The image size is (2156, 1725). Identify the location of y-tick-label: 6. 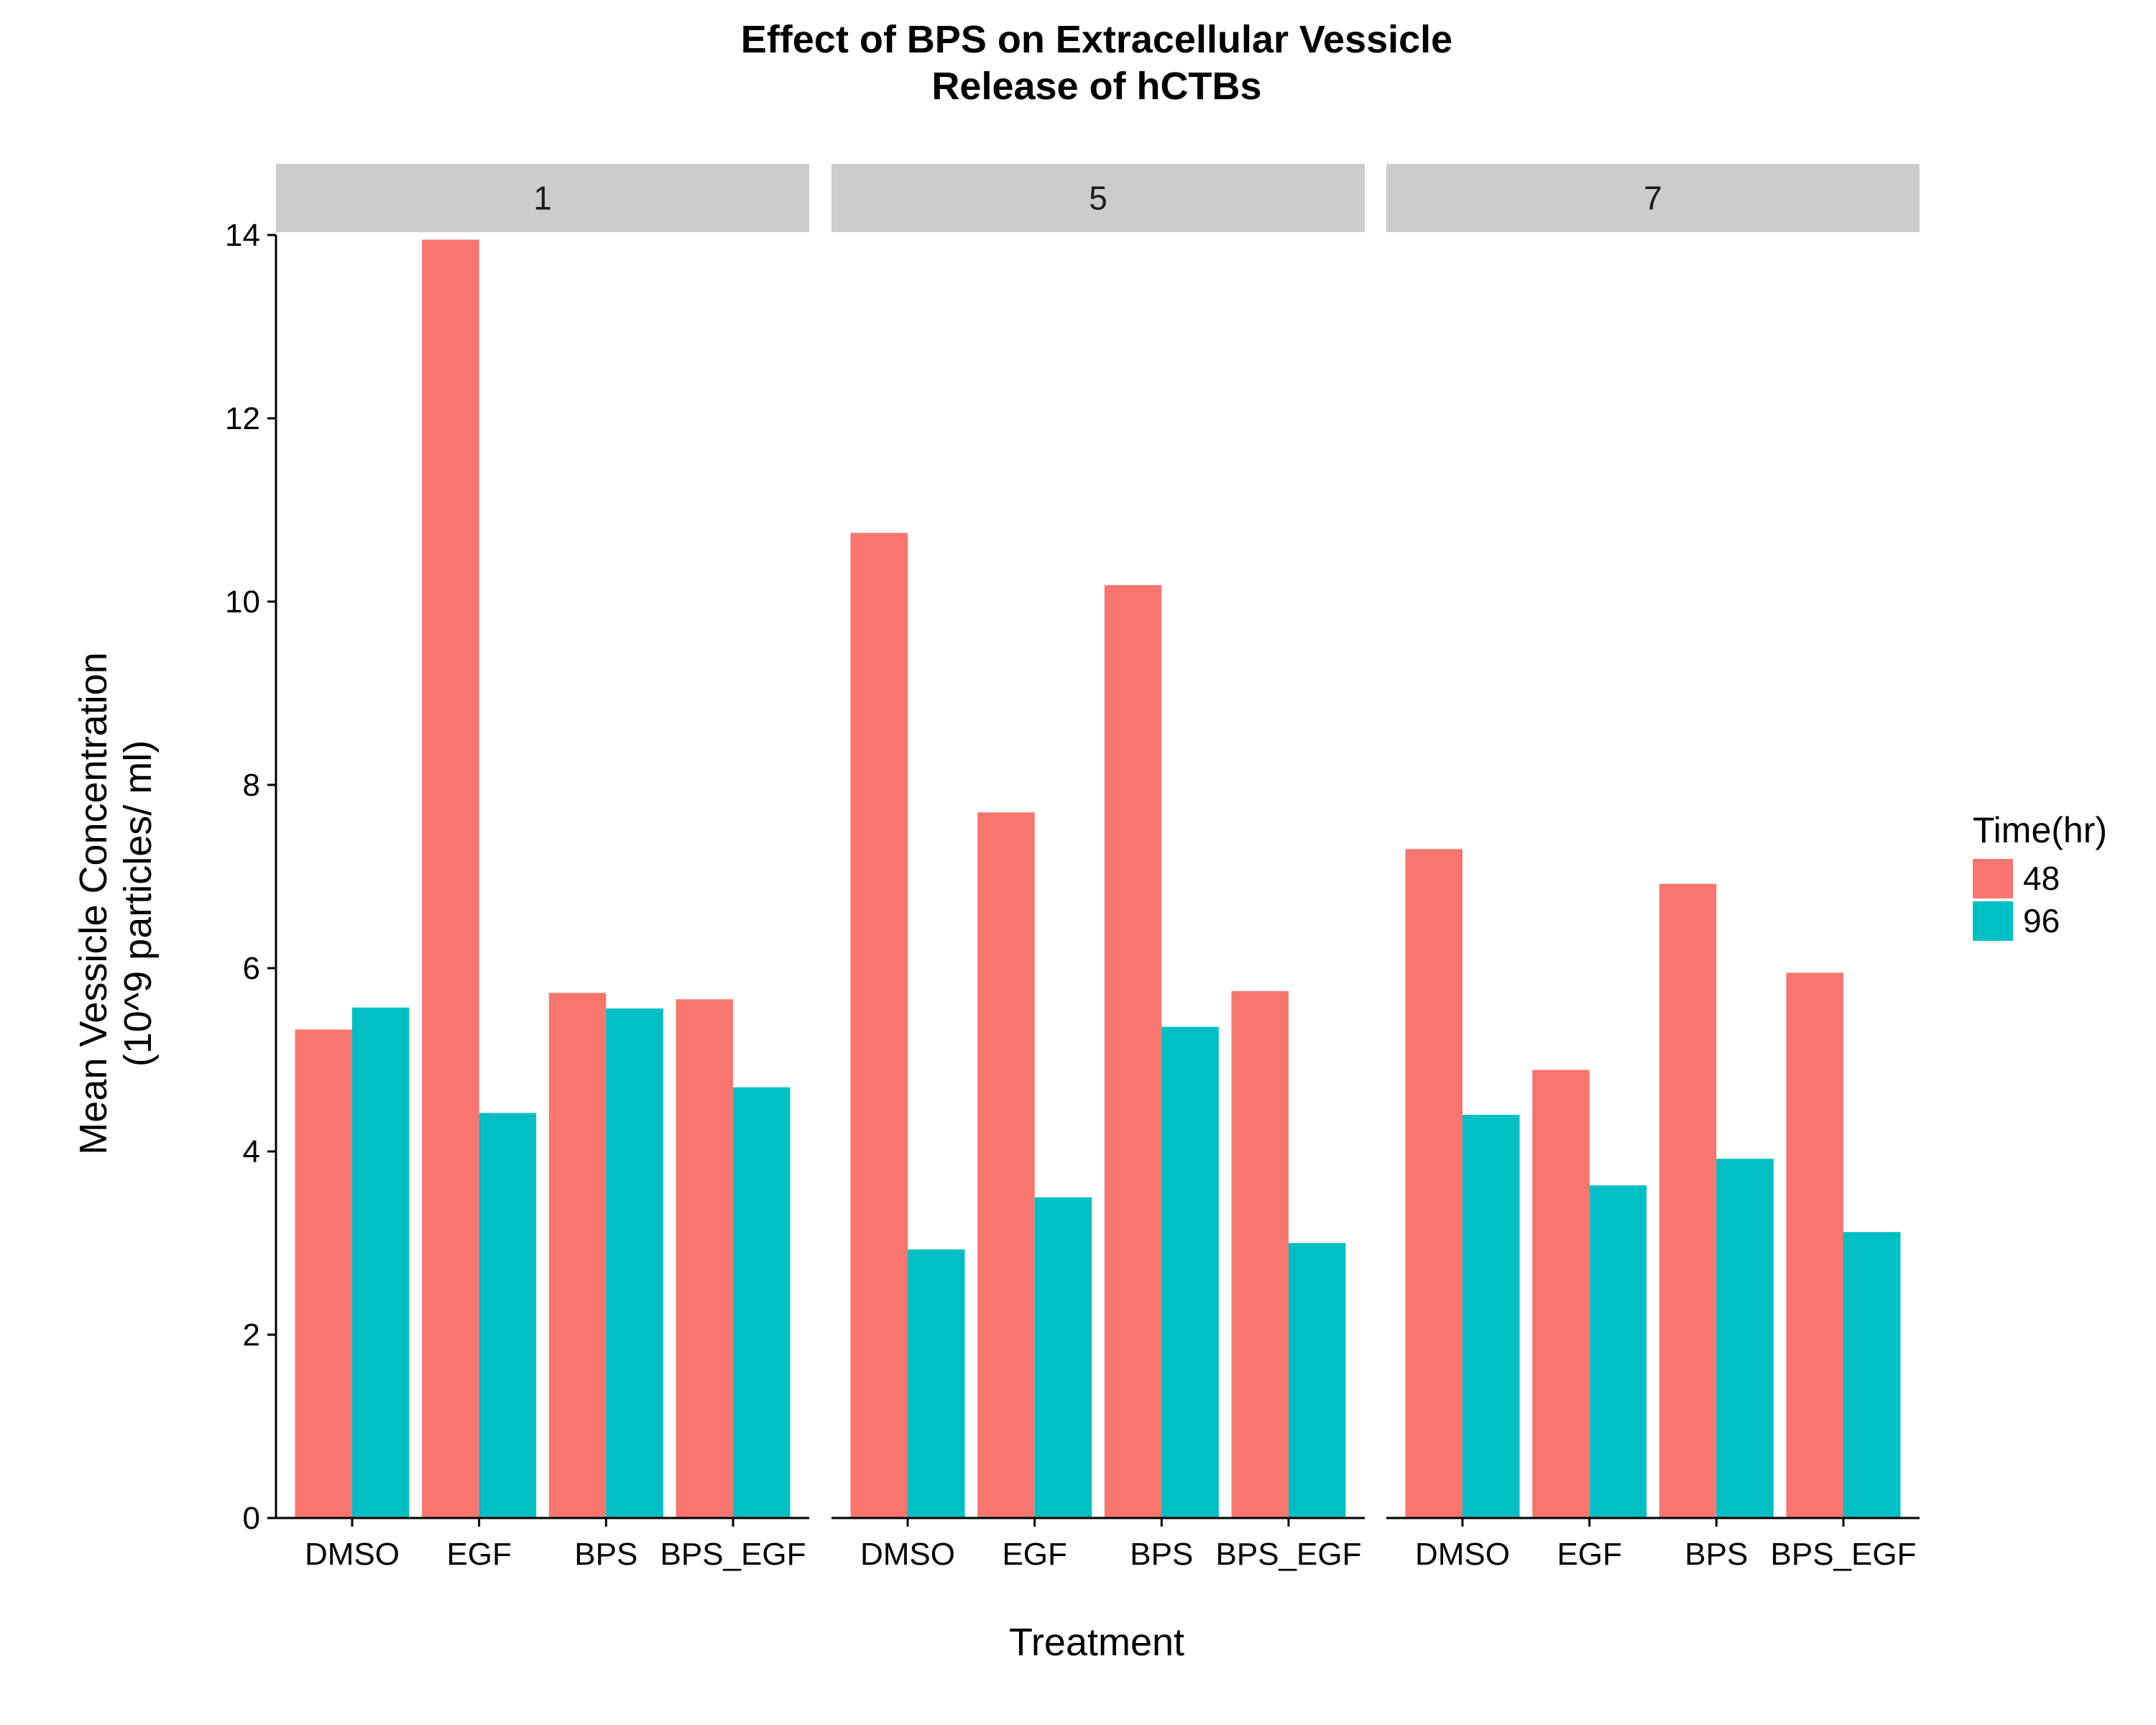
(252, 968).